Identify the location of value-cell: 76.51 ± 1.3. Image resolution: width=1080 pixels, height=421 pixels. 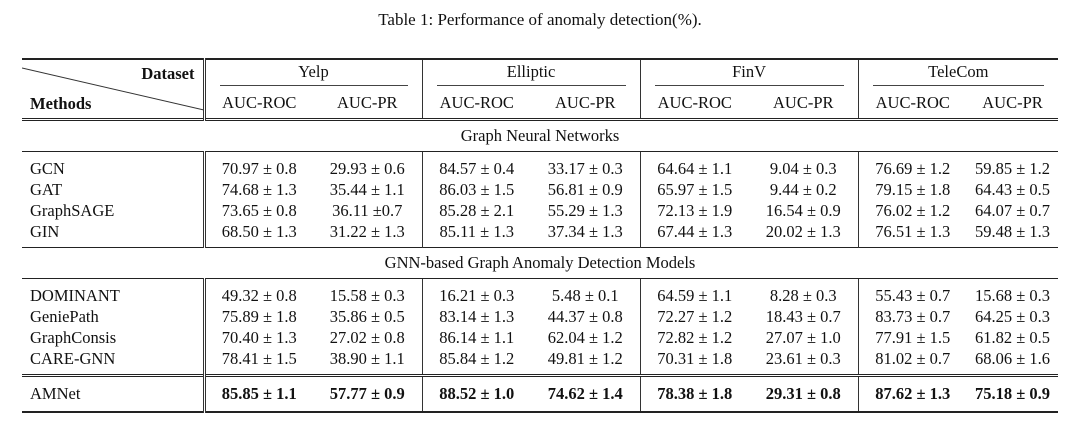
(912, 234).